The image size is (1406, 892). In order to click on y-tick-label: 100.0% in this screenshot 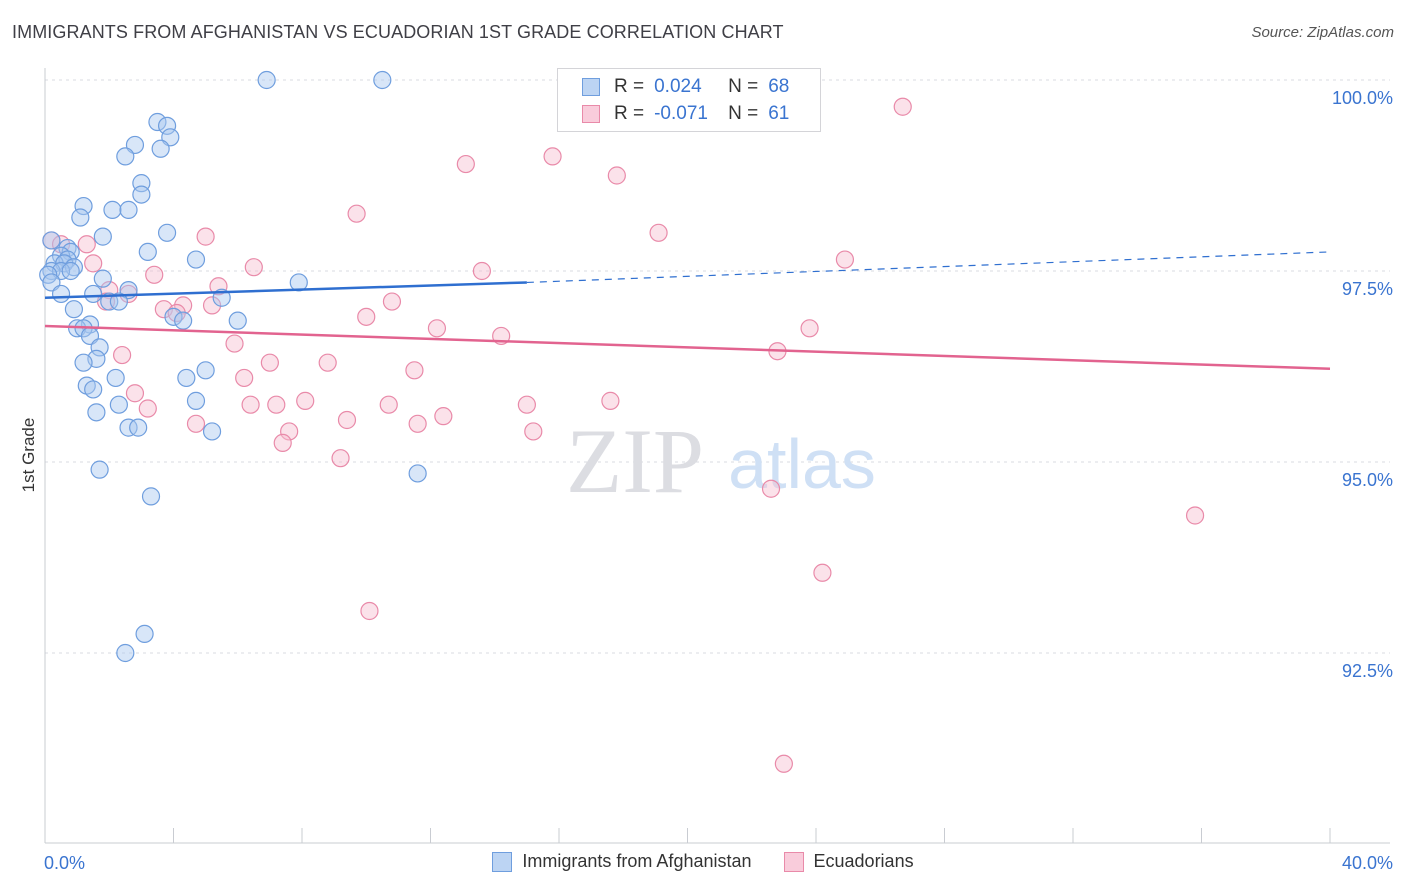, I will do `click(1362, 98)`.